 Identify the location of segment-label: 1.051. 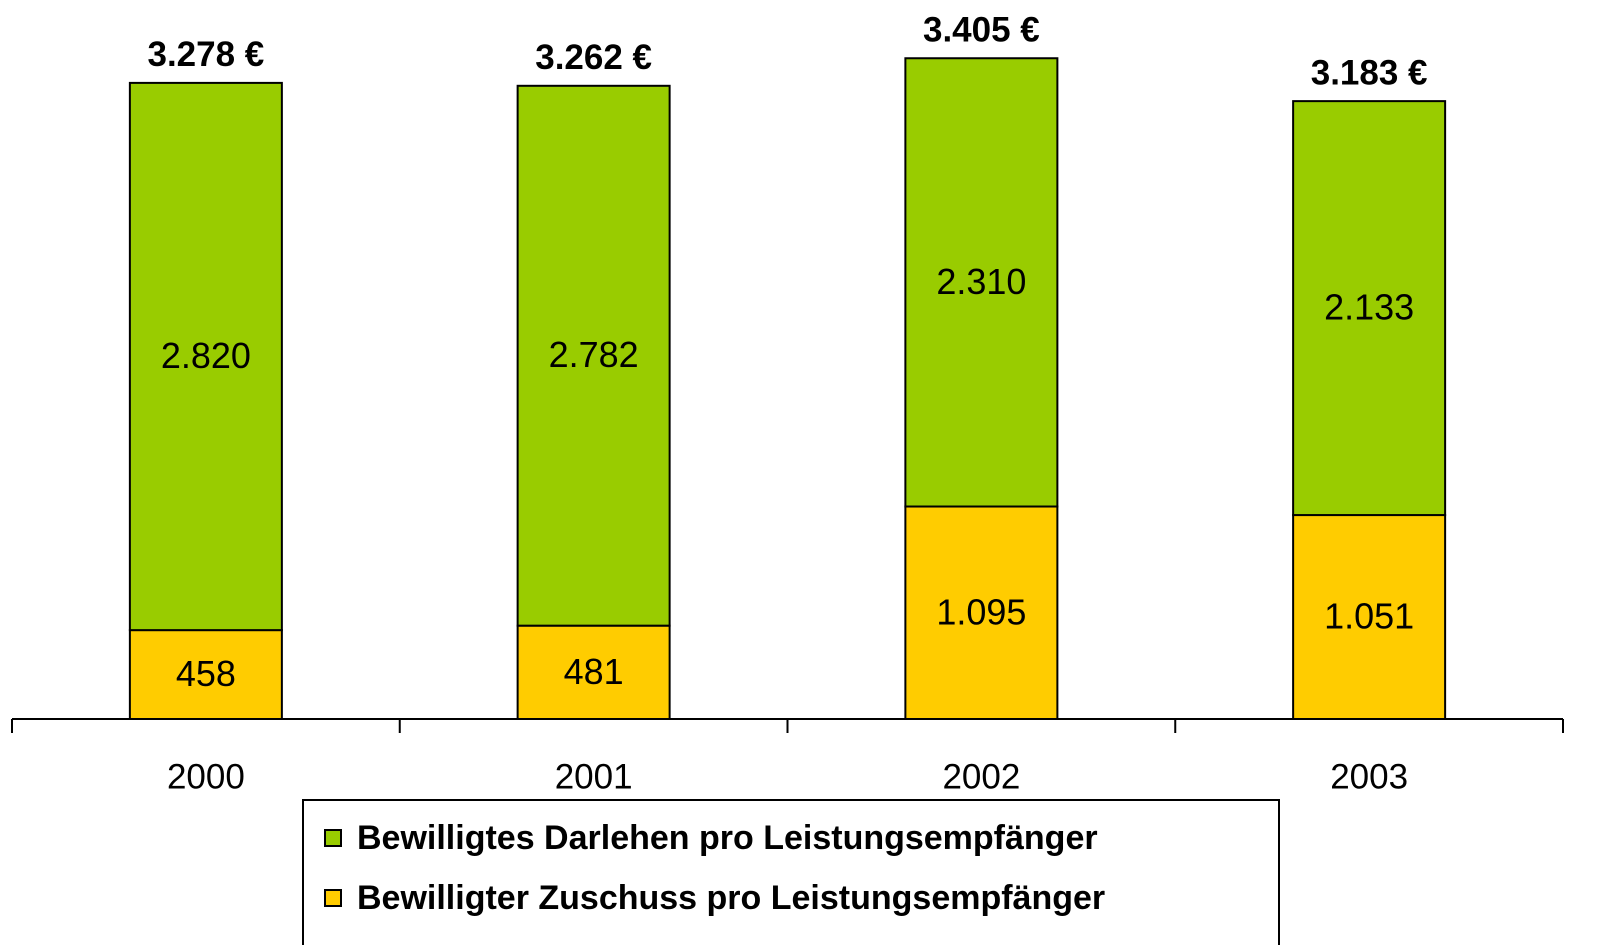
(1369, 616).